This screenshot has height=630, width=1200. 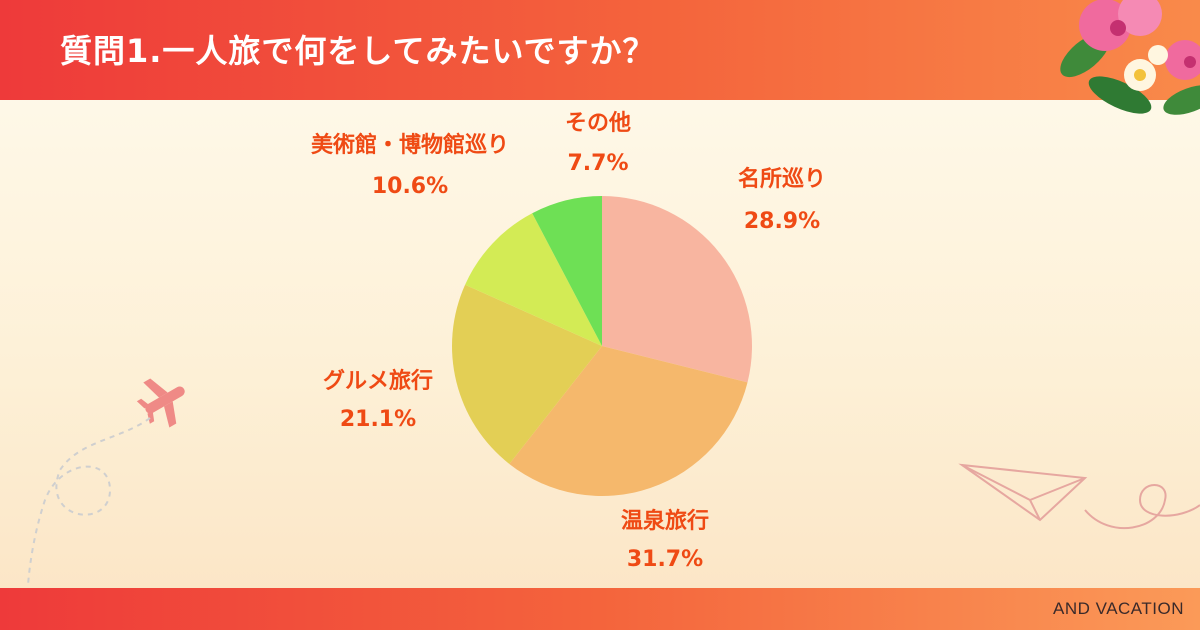 I want to click on airplane-icon, so click(x=160, y=403).